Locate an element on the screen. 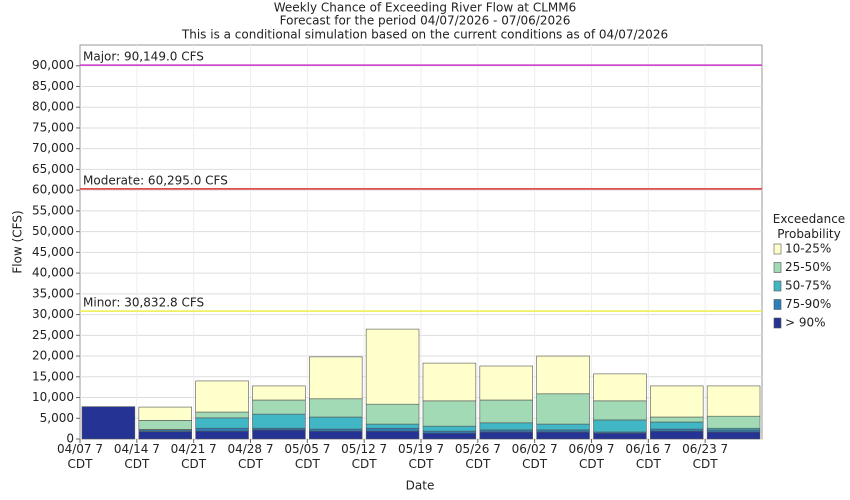 The width and height of the screenshot is (850, 500). legend-label: 25-50% is located at coordinates (808, 267).